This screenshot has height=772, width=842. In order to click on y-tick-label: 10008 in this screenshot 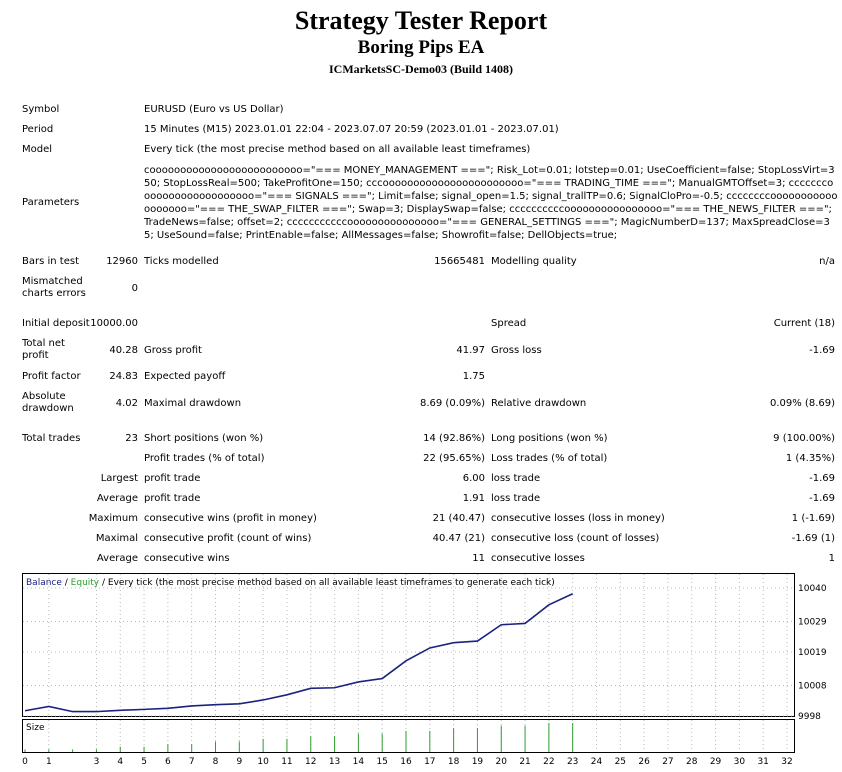, I will do `click(812, 687)`.